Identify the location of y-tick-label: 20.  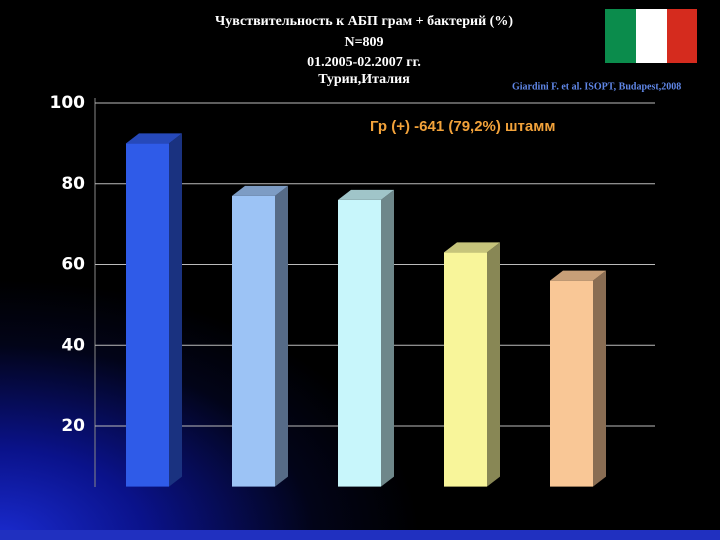
(73, 426).